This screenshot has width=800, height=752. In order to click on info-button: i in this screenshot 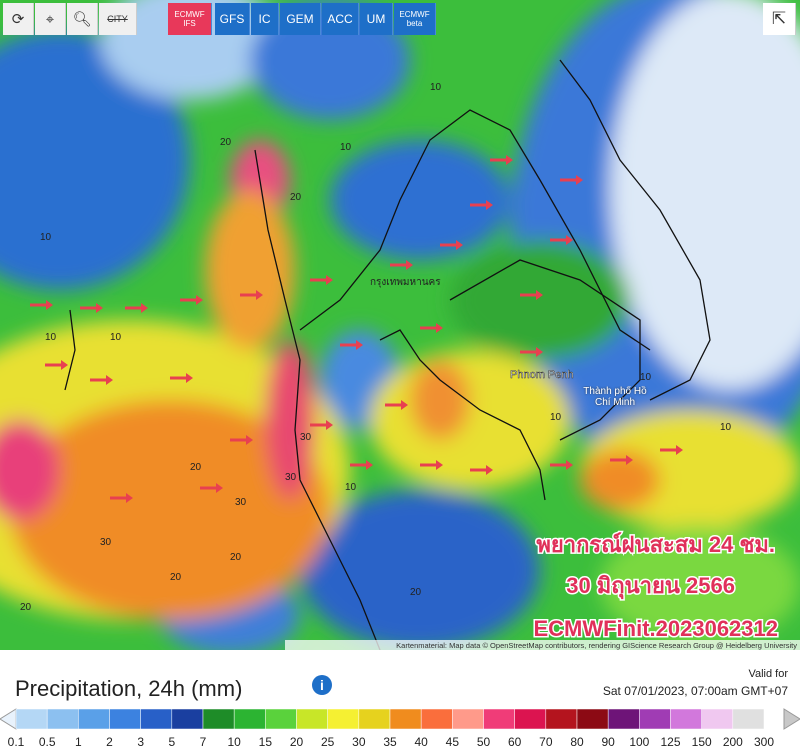, I will do `click(322, 685)`.